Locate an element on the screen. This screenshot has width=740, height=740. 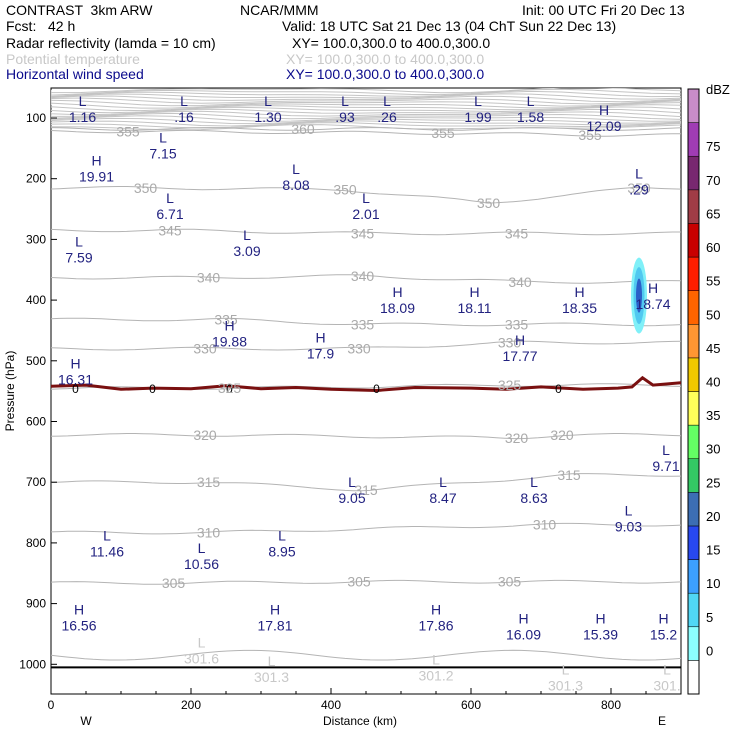
colorbar-level-label: 65 is located at coordinates (713, 213).